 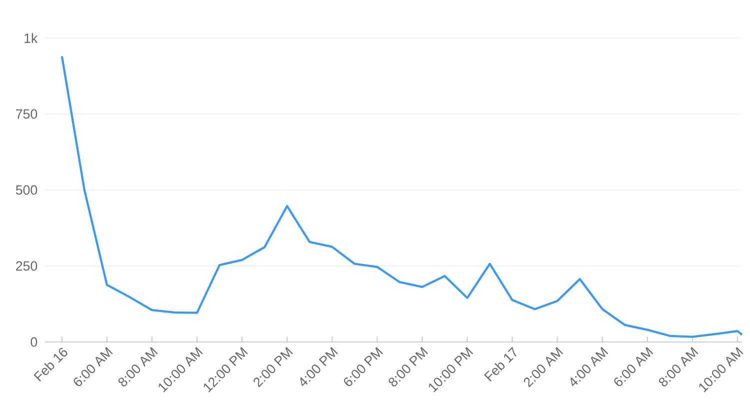 What do you see at coordinates (31, 38) in the screenshot?
I see `y-tick-label: 1k` at bounding box center [31, 38].